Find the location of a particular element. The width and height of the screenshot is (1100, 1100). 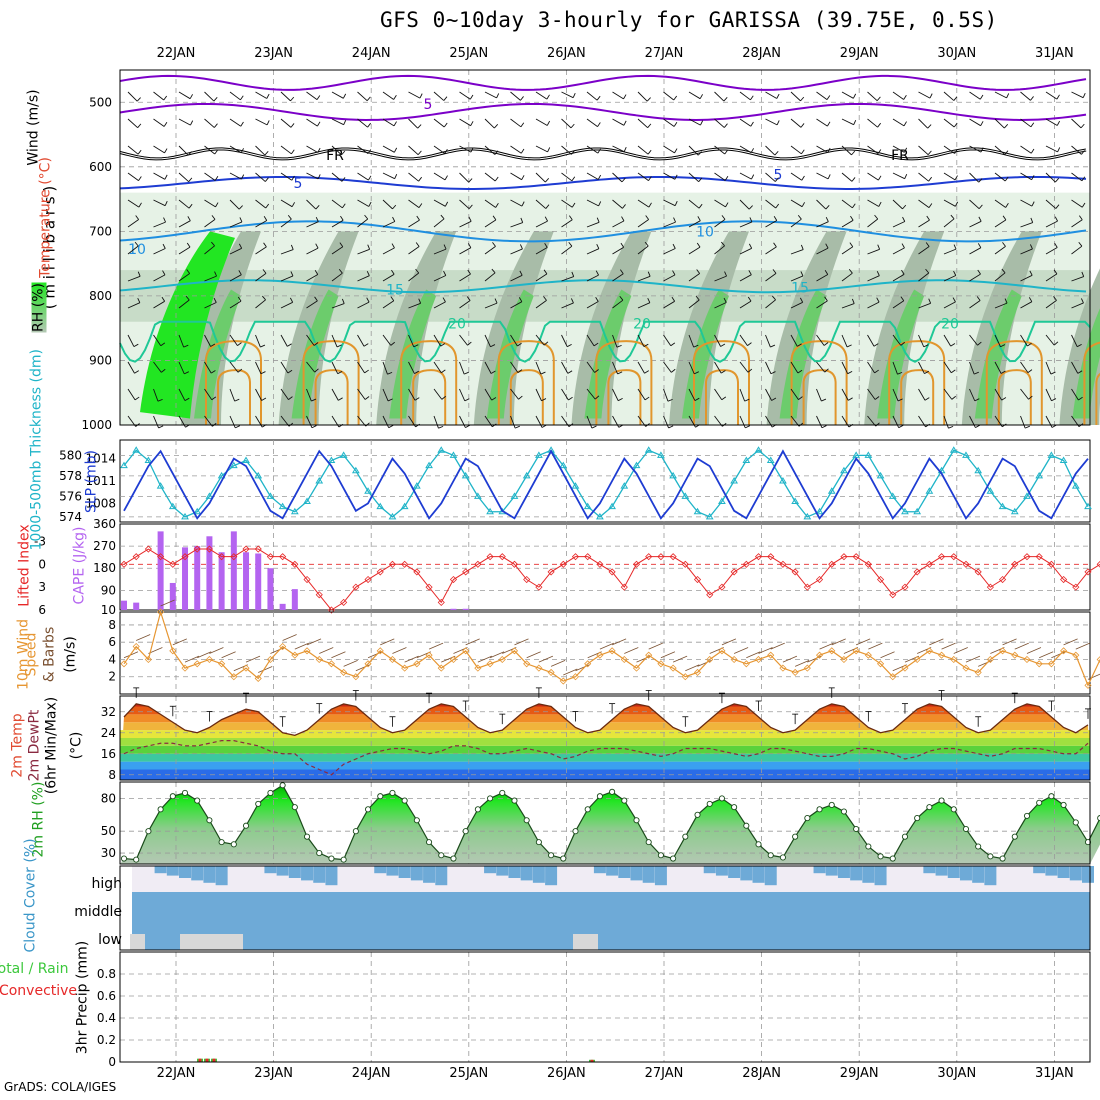

wind10-frame is located at coordinates (605, 653).